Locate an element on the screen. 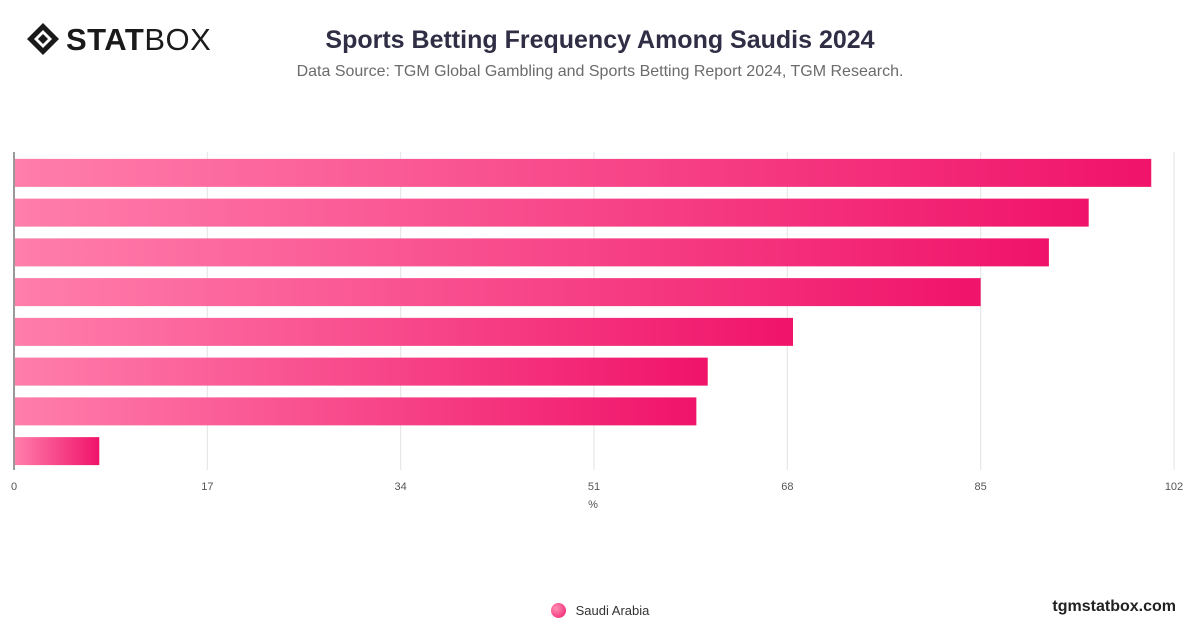 Image resolution: width=1200 pixels, height=628 pixels. legend-label-saudi-arabia: Saudi Arabia is located at coordinates (612, 610).